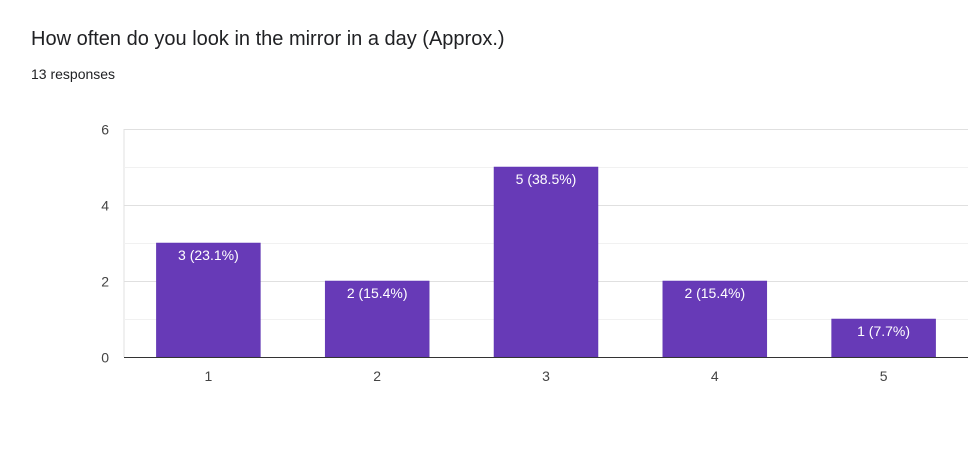 The width and height of the screenshot is (980, 449). Describe the element at coordinates (377, 293) in the screenshot. I see `bar-label-2: 2 (15.4%)` at that location.